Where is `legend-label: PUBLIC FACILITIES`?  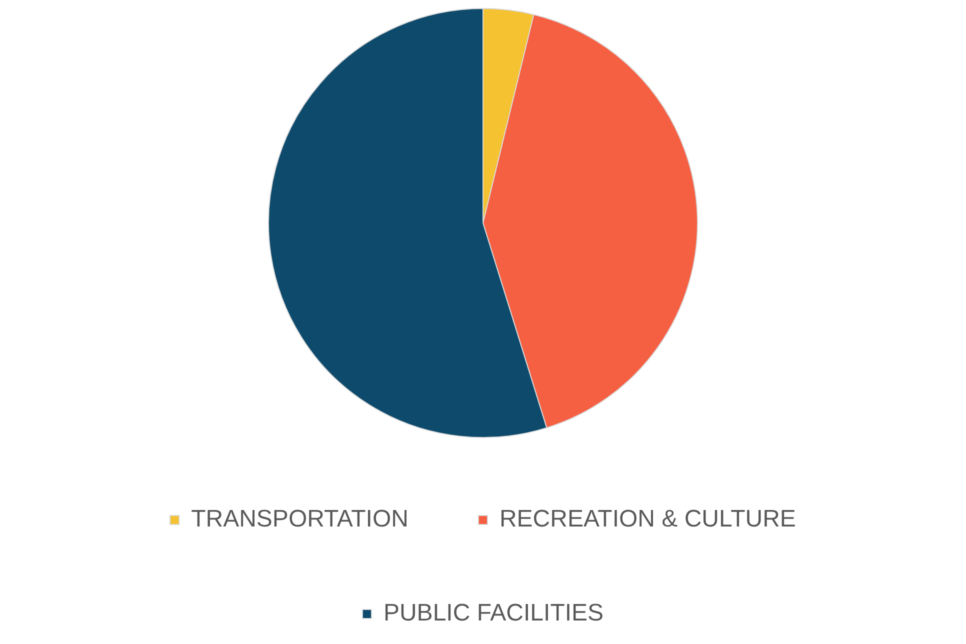
legend-label: PUBLIC FACILITIES is located at coordinates (493, 613).